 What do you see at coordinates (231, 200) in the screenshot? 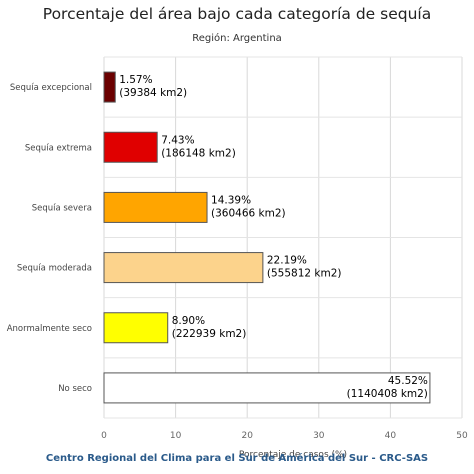
I see `data-label-percent: 14.39%` at bounding box center [231, 200].